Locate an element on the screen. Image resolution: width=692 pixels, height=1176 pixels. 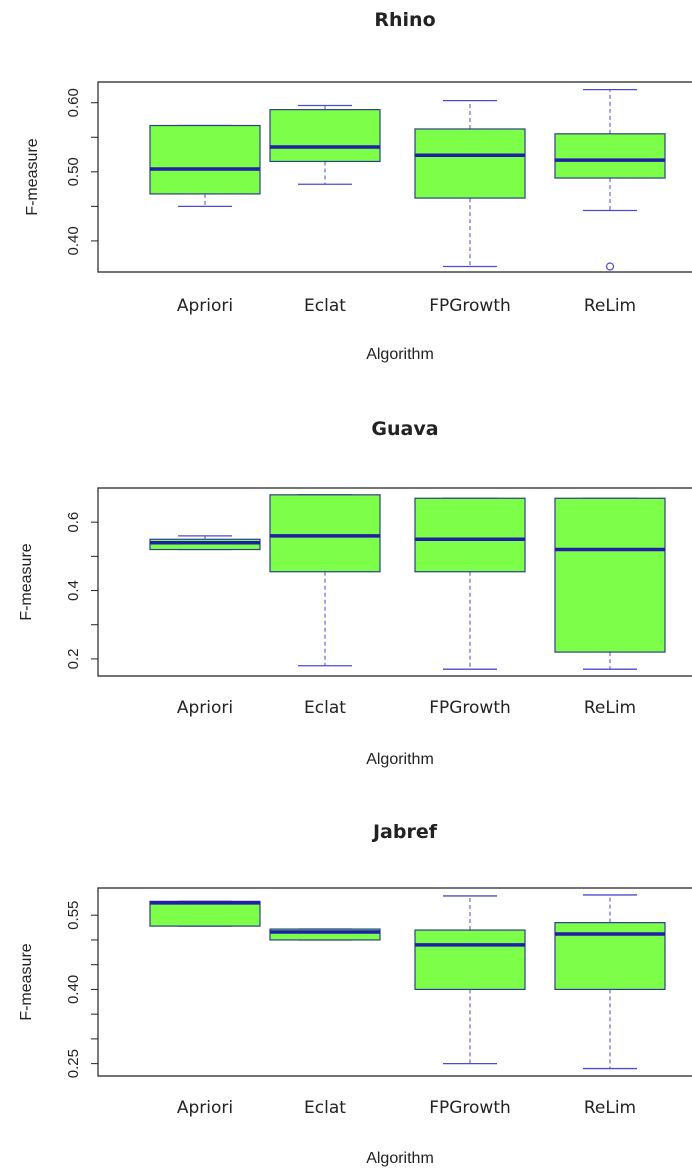
chart-title: Rhino is located at coordinates (404, 20).